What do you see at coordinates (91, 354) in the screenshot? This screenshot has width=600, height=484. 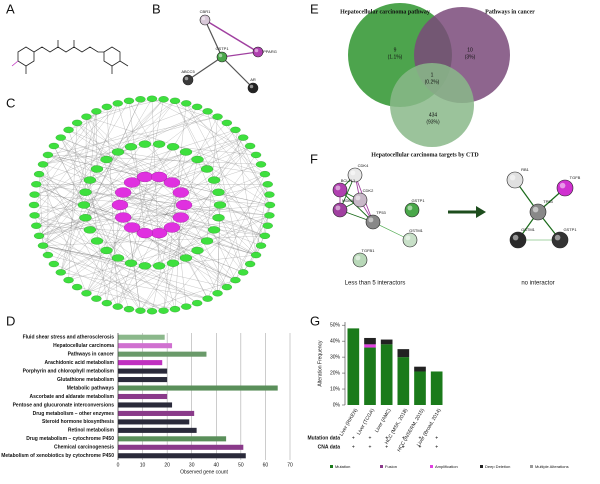 I see `y-tick-label: Pathways in cancer` at bounding box center [91, 354].